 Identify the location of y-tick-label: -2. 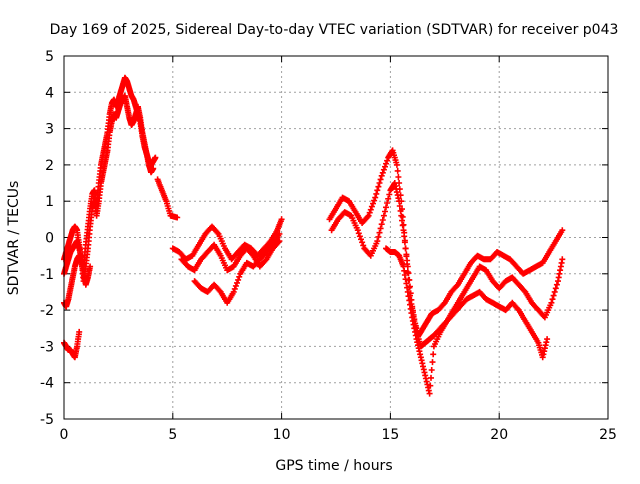
(47, 311).